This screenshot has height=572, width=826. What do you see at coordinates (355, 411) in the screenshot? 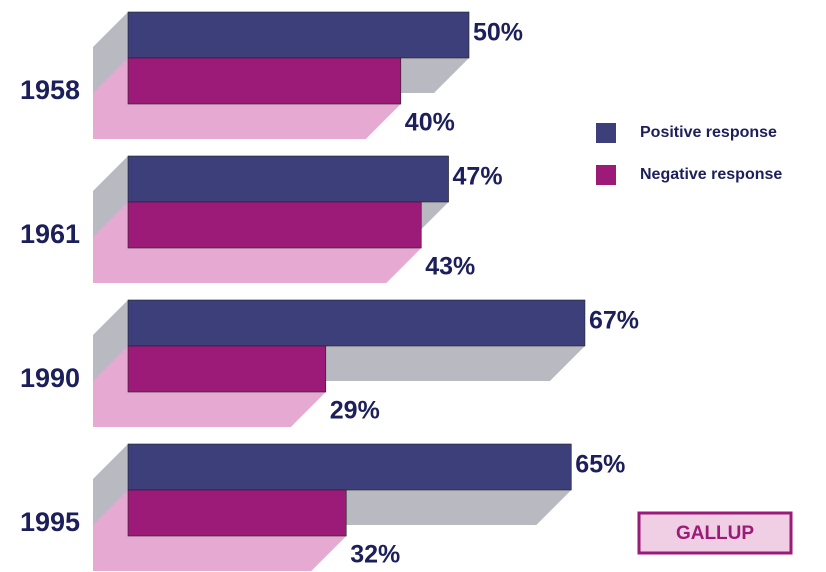
I see `value-label: 29%` at bounding box center [355, 411].